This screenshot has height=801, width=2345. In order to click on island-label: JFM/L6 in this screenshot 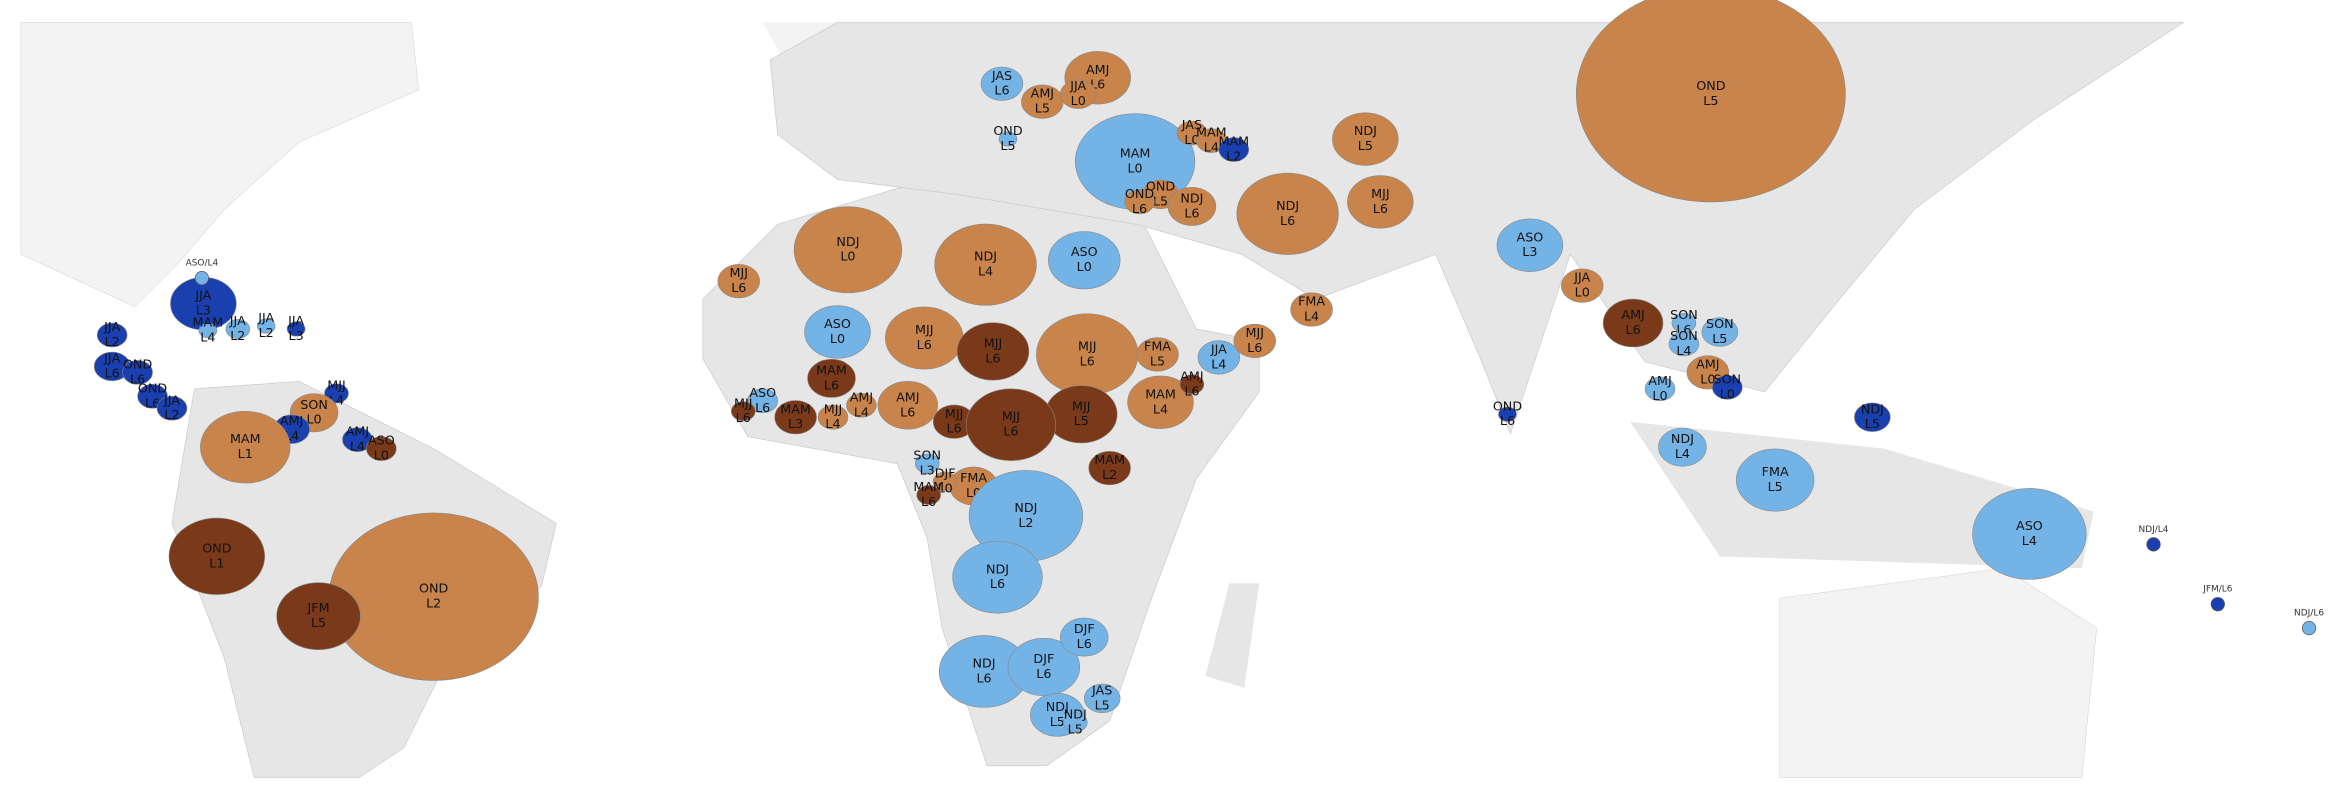, I will do `click(2217, 590)`.